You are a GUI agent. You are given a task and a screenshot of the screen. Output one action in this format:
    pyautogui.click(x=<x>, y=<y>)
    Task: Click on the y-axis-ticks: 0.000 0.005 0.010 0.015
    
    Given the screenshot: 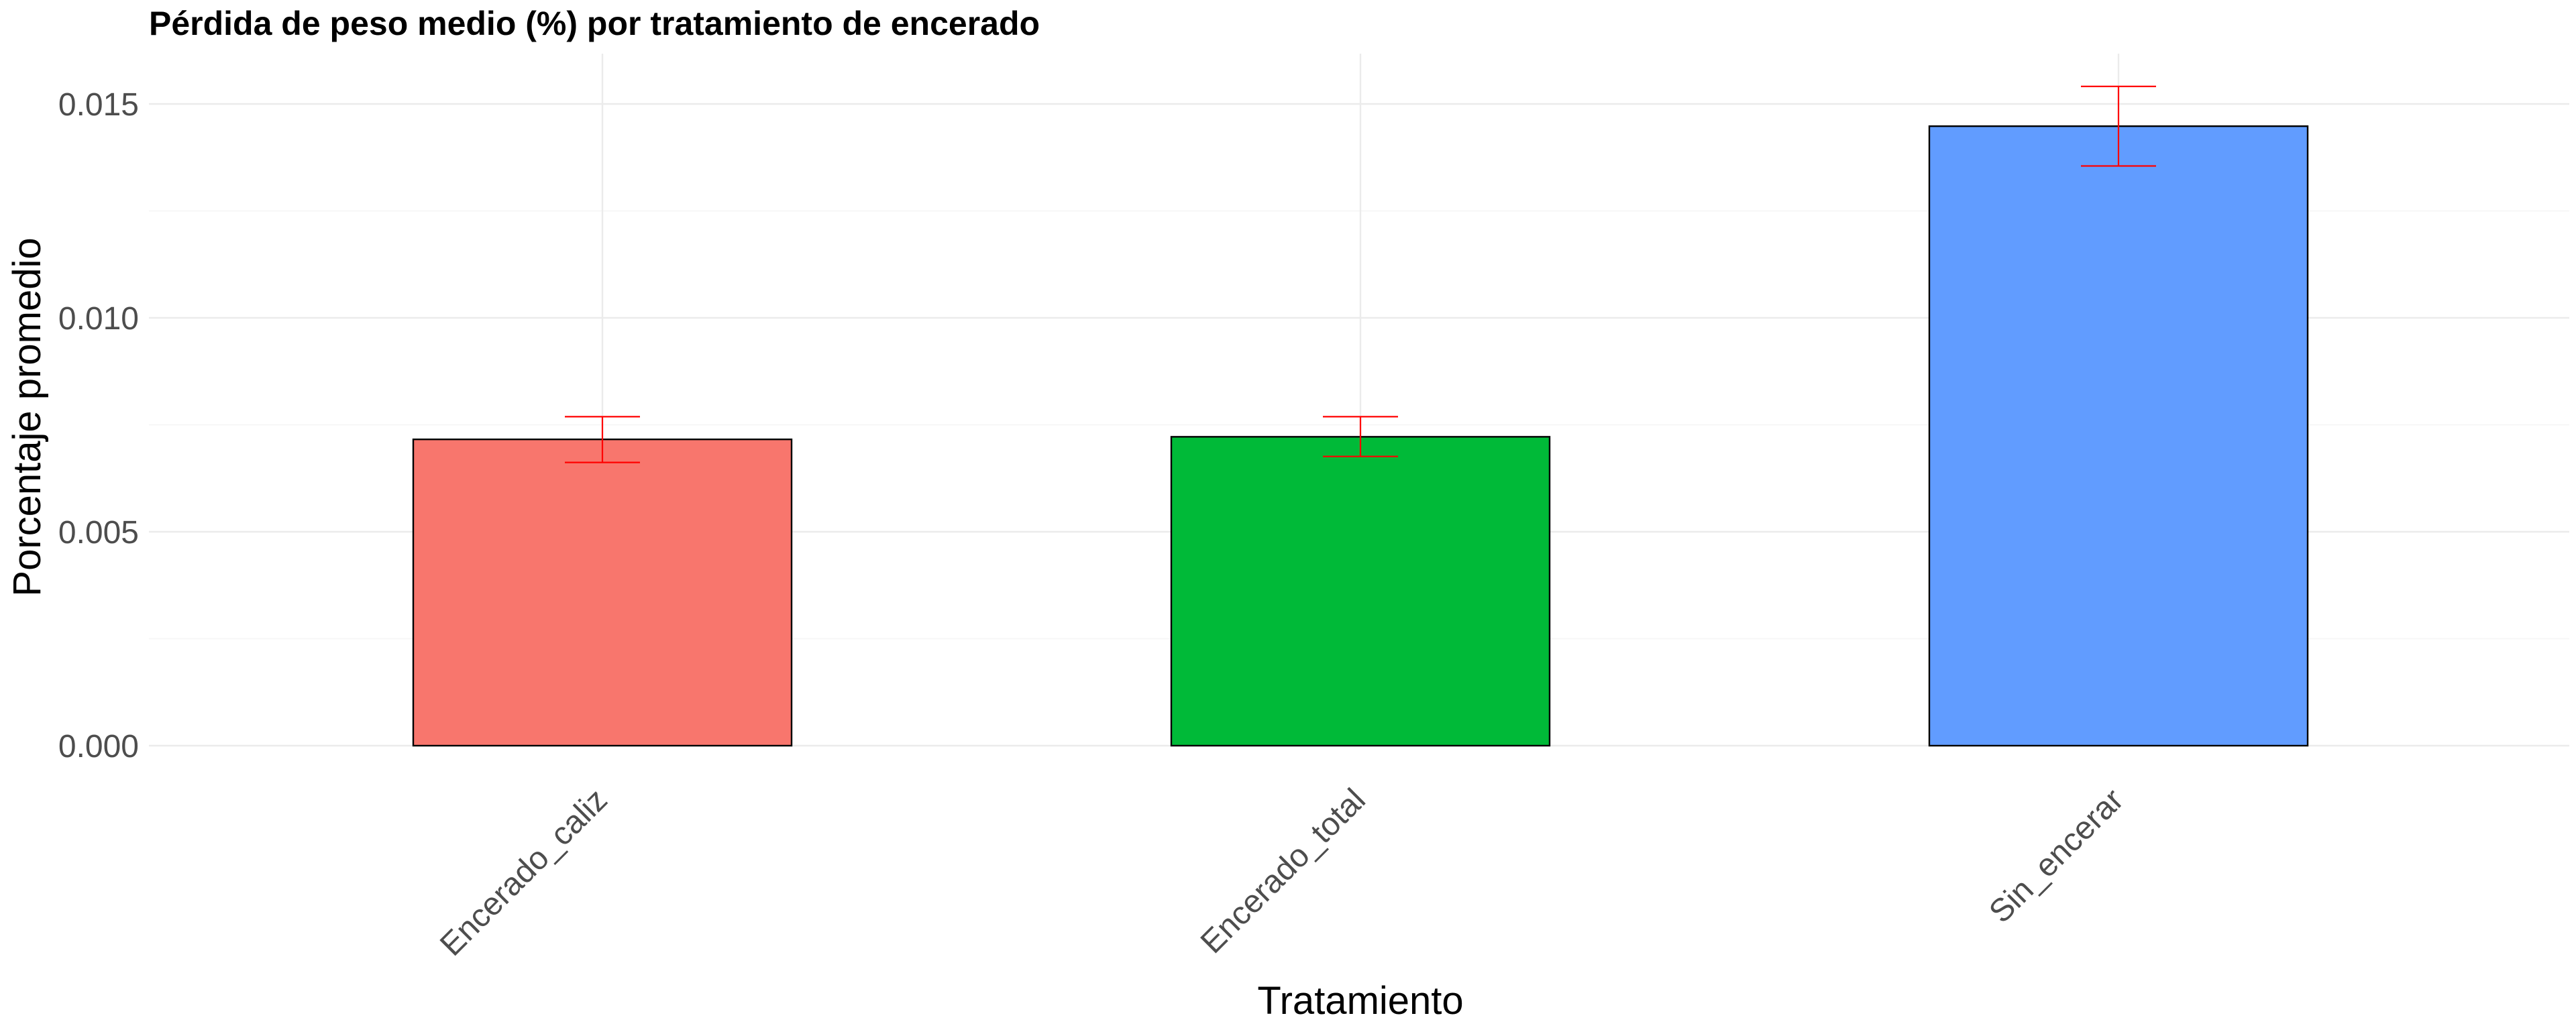 What is the action you would take?
    pyautogui.click(x=98, y=425)
    